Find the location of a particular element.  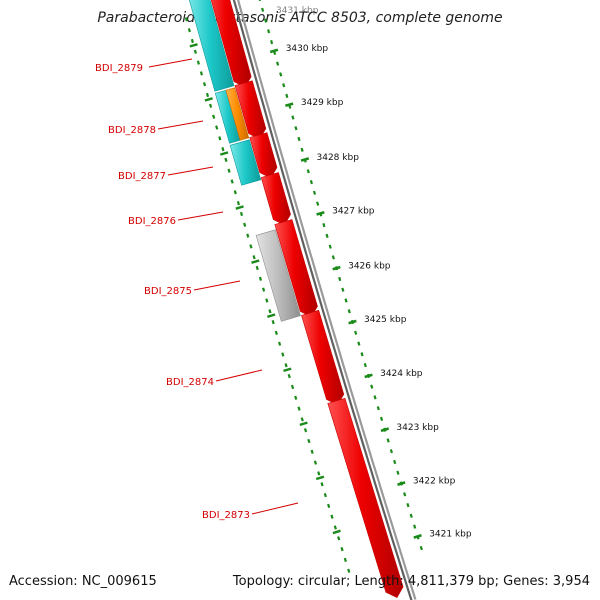

gene-label: BDI_2875 is located at coordinates (168, 291).